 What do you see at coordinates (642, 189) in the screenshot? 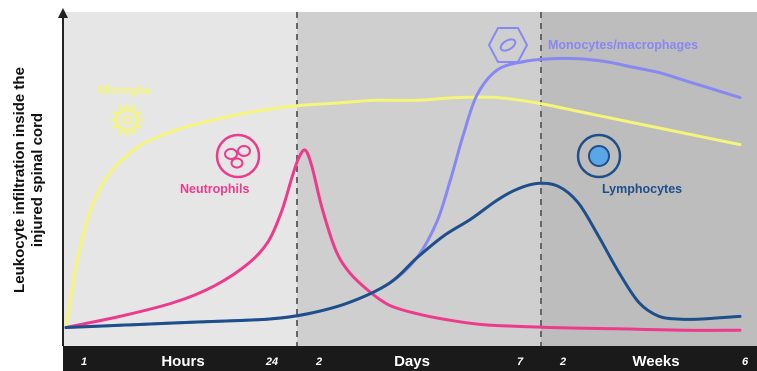
I see `lymphocytes-label: Lymphocytes` at bounding box center [642, 189].